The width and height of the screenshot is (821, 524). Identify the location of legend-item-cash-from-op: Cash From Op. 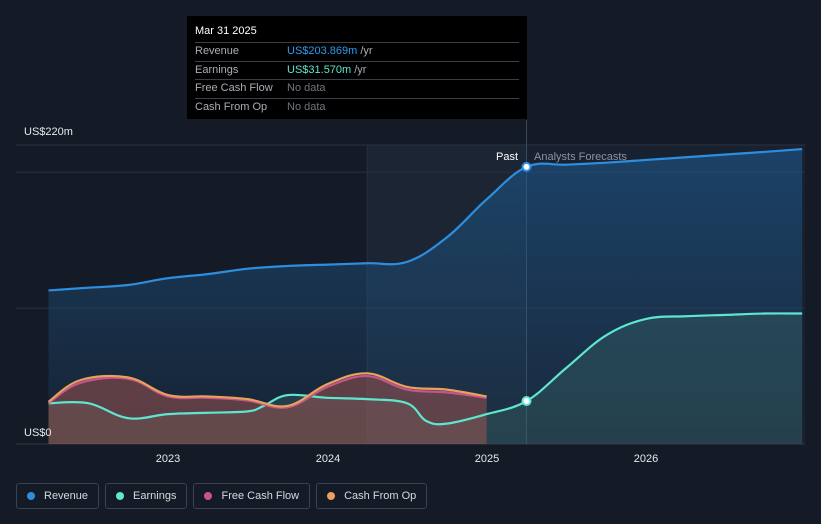
(372, 496).